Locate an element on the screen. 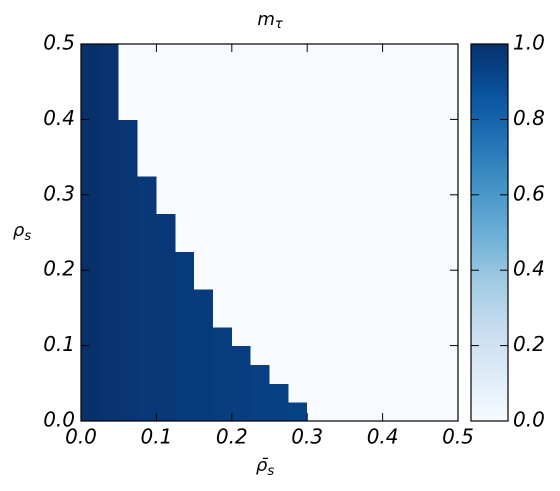  colorbar is located at coordinates (489, 232).